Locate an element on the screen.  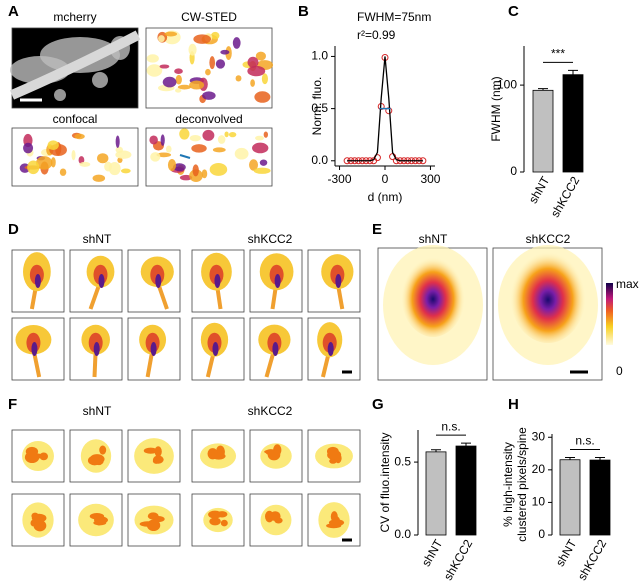
colorbar-label: 0 is located at coordinates (619, 371).